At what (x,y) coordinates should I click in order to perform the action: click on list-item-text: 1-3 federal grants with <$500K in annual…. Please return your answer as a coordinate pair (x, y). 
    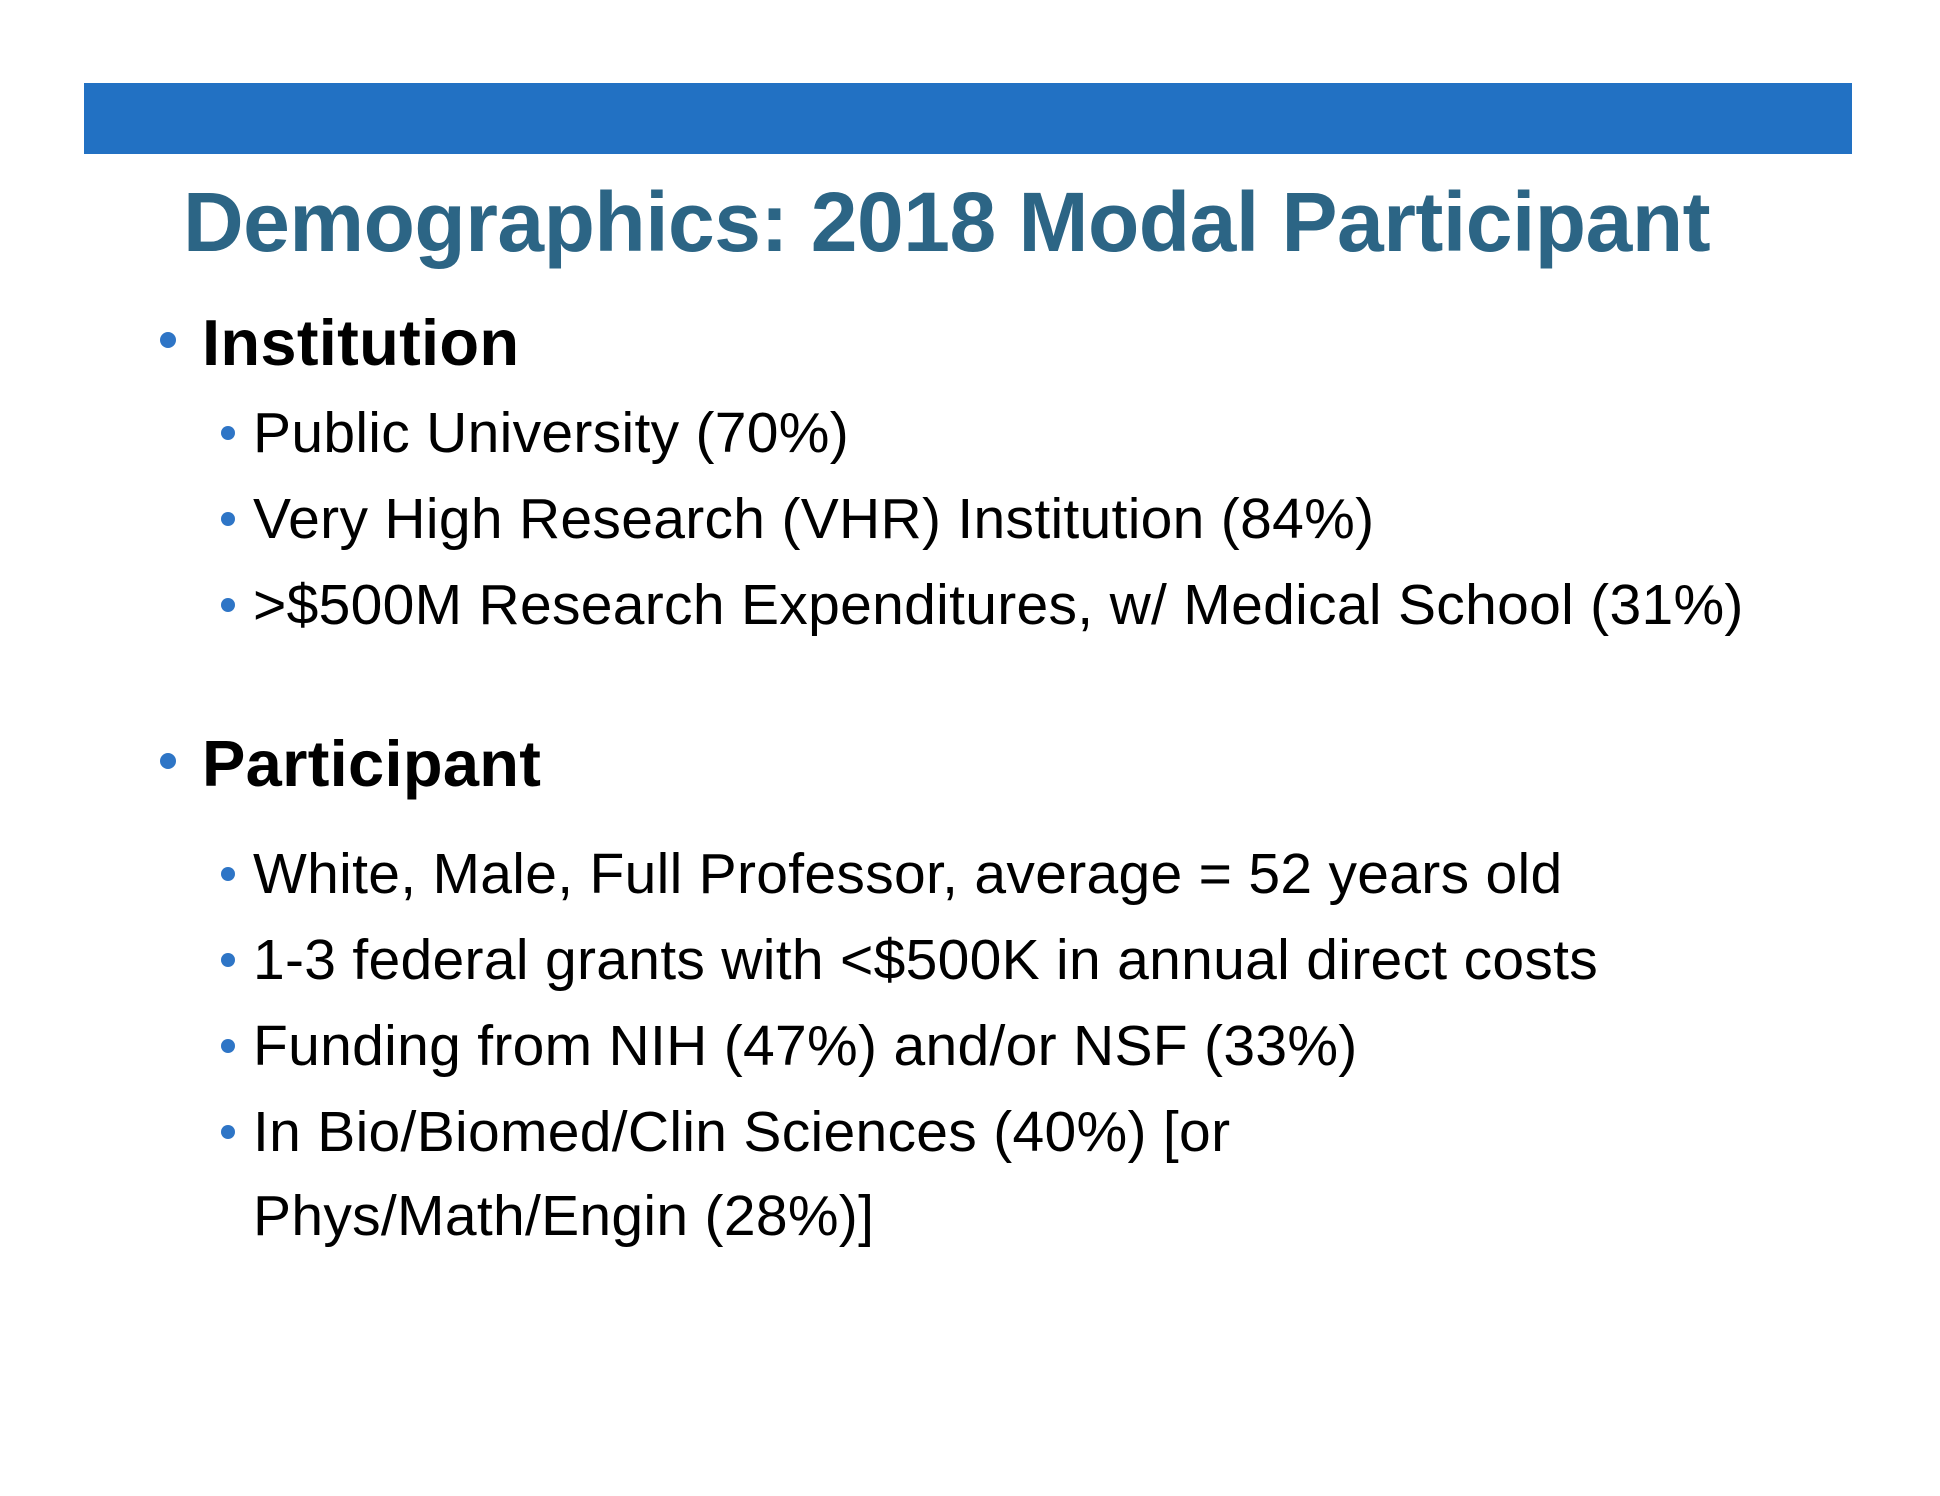
    Looking at the image, I should click on (926, 960).